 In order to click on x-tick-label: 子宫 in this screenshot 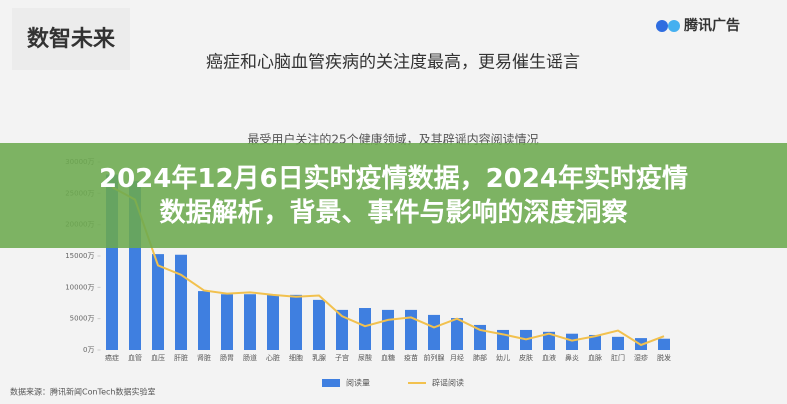, I will do `click(342, 357)`.